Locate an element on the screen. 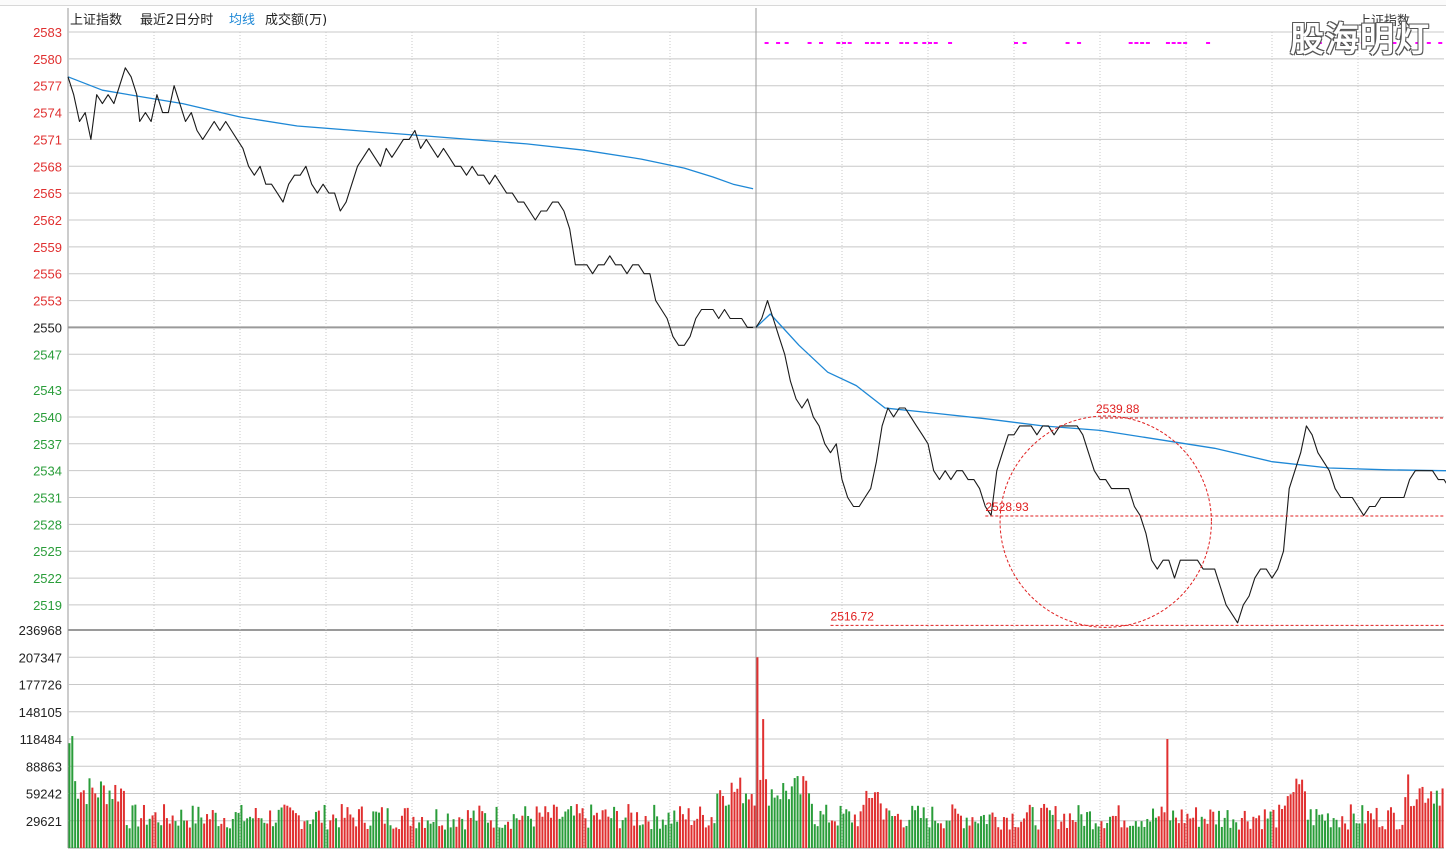 This screenshot has width=1446, height=853. top-right-index-label: 上证指数 is located at coordinates (1383, 21).